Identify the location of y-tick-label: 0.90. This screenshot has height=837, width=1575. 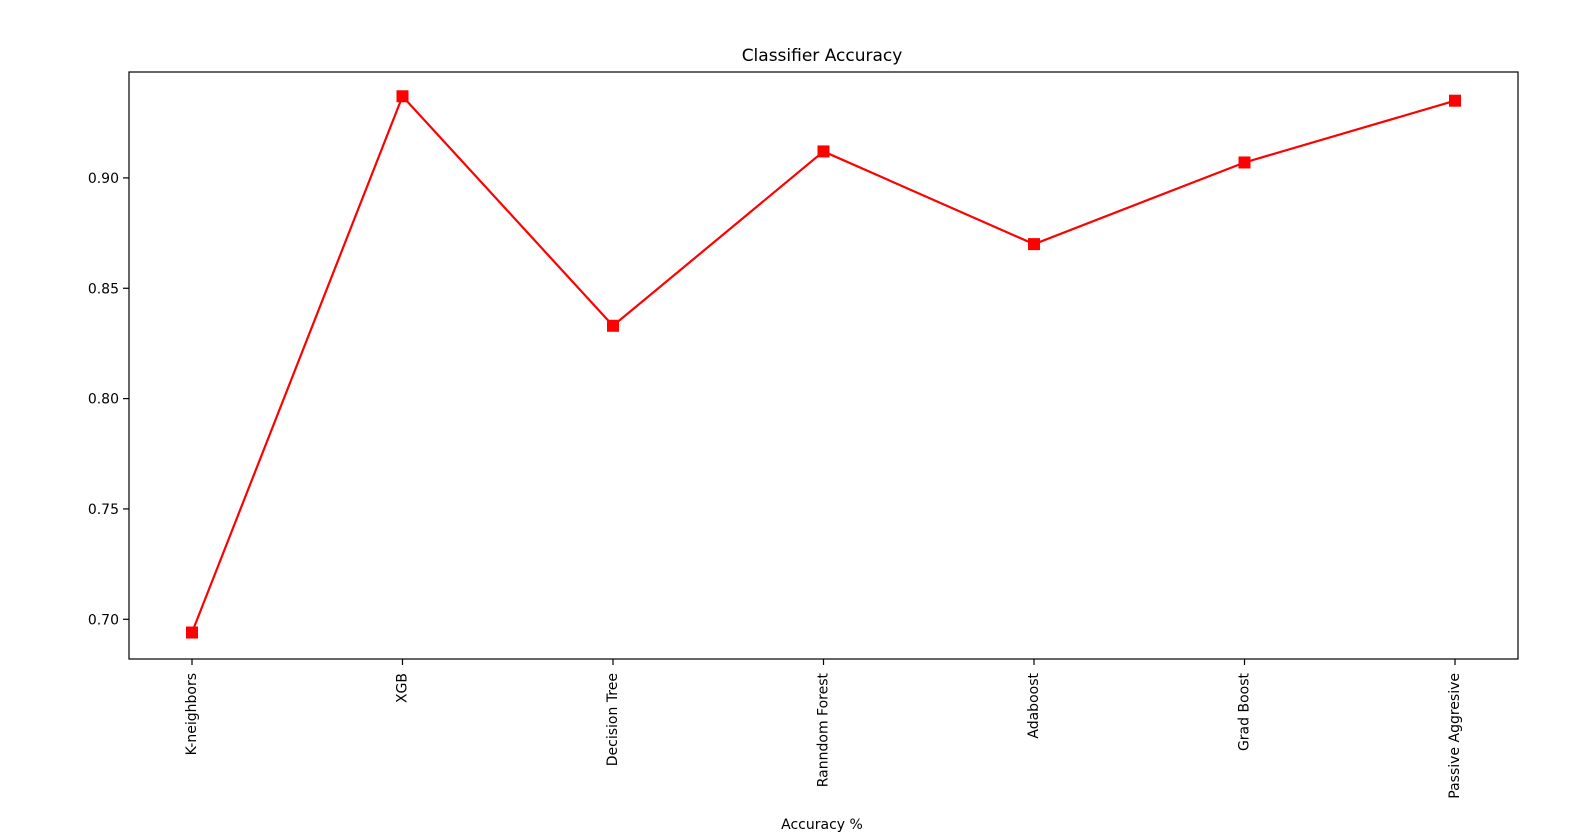
(103, 179).